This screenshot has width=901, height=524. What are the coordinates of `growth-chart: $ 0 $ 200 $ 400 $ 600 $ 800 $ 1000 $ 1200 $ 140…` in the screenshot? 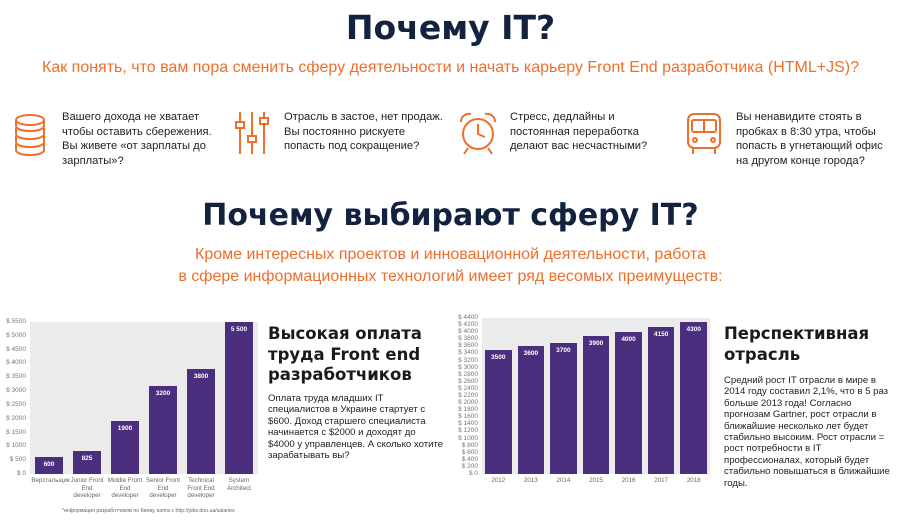 It's located at (583, 405).